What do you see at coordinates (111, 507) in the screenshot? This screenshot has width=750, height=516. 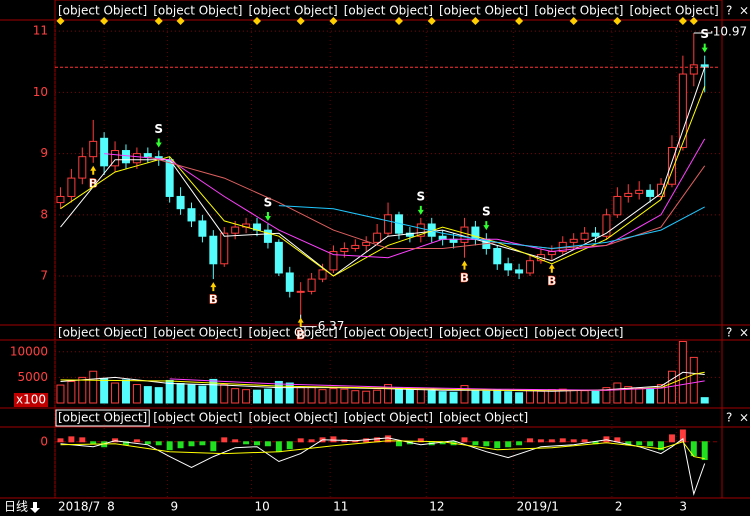 I see `x-tick-label: 8` at bounding box center [111, 507].